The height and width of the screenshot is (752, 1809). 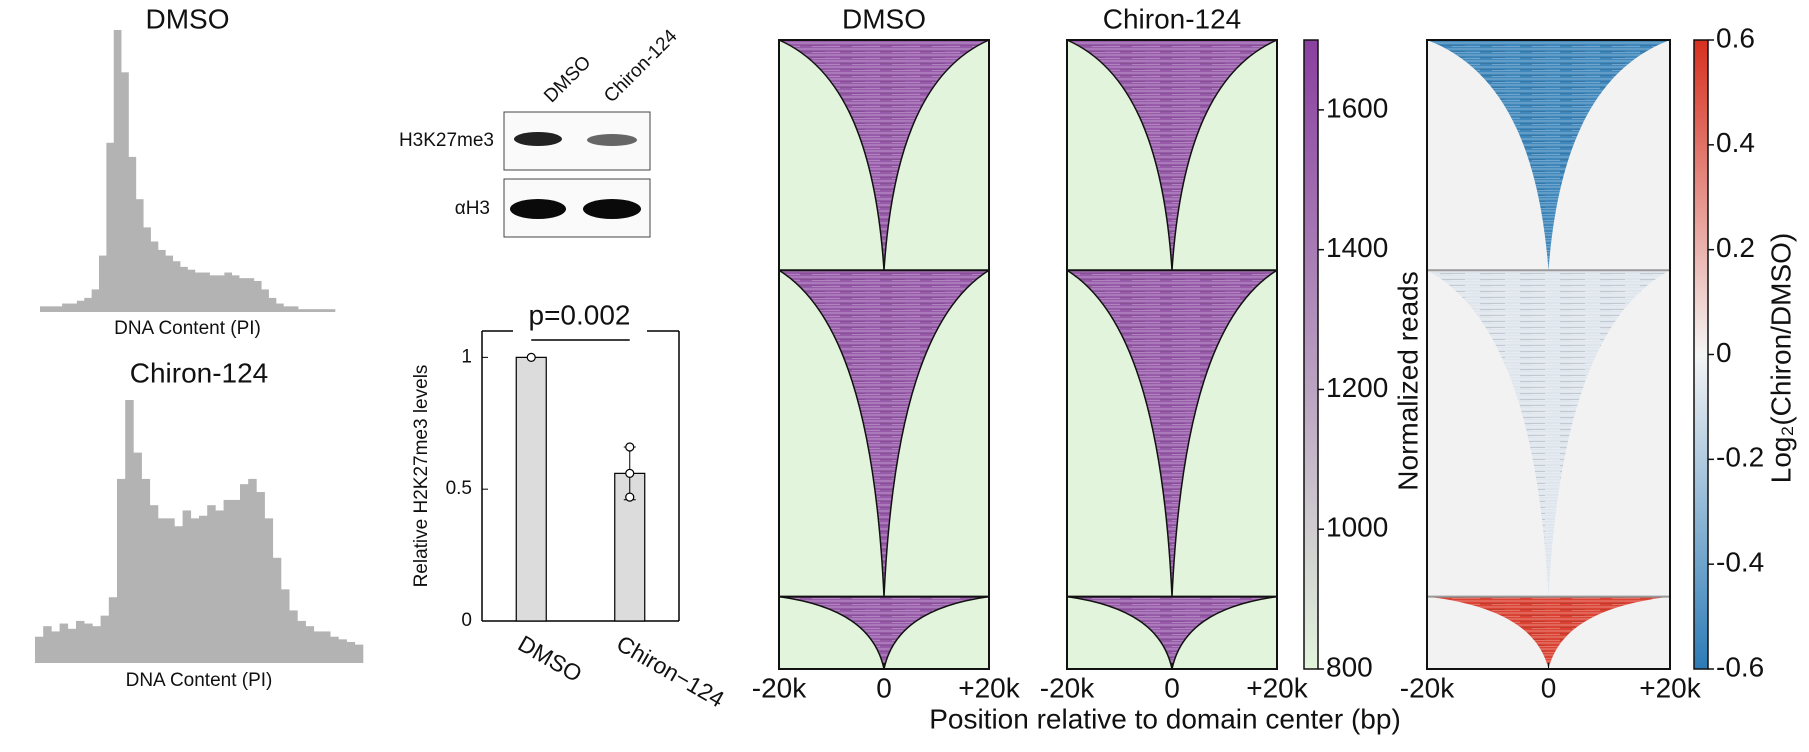 I want to click on colorbar-tick-label: -0.6, so click(x=1740, y=666).